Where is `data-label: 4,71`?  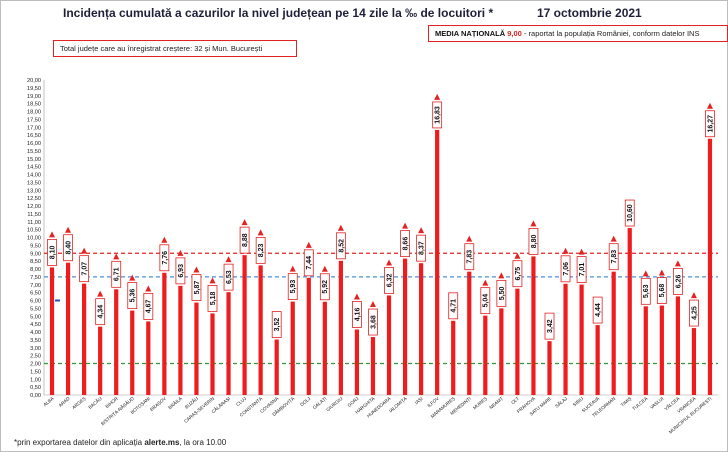
data-label: 4,71 is located at coordinates (454, 306).